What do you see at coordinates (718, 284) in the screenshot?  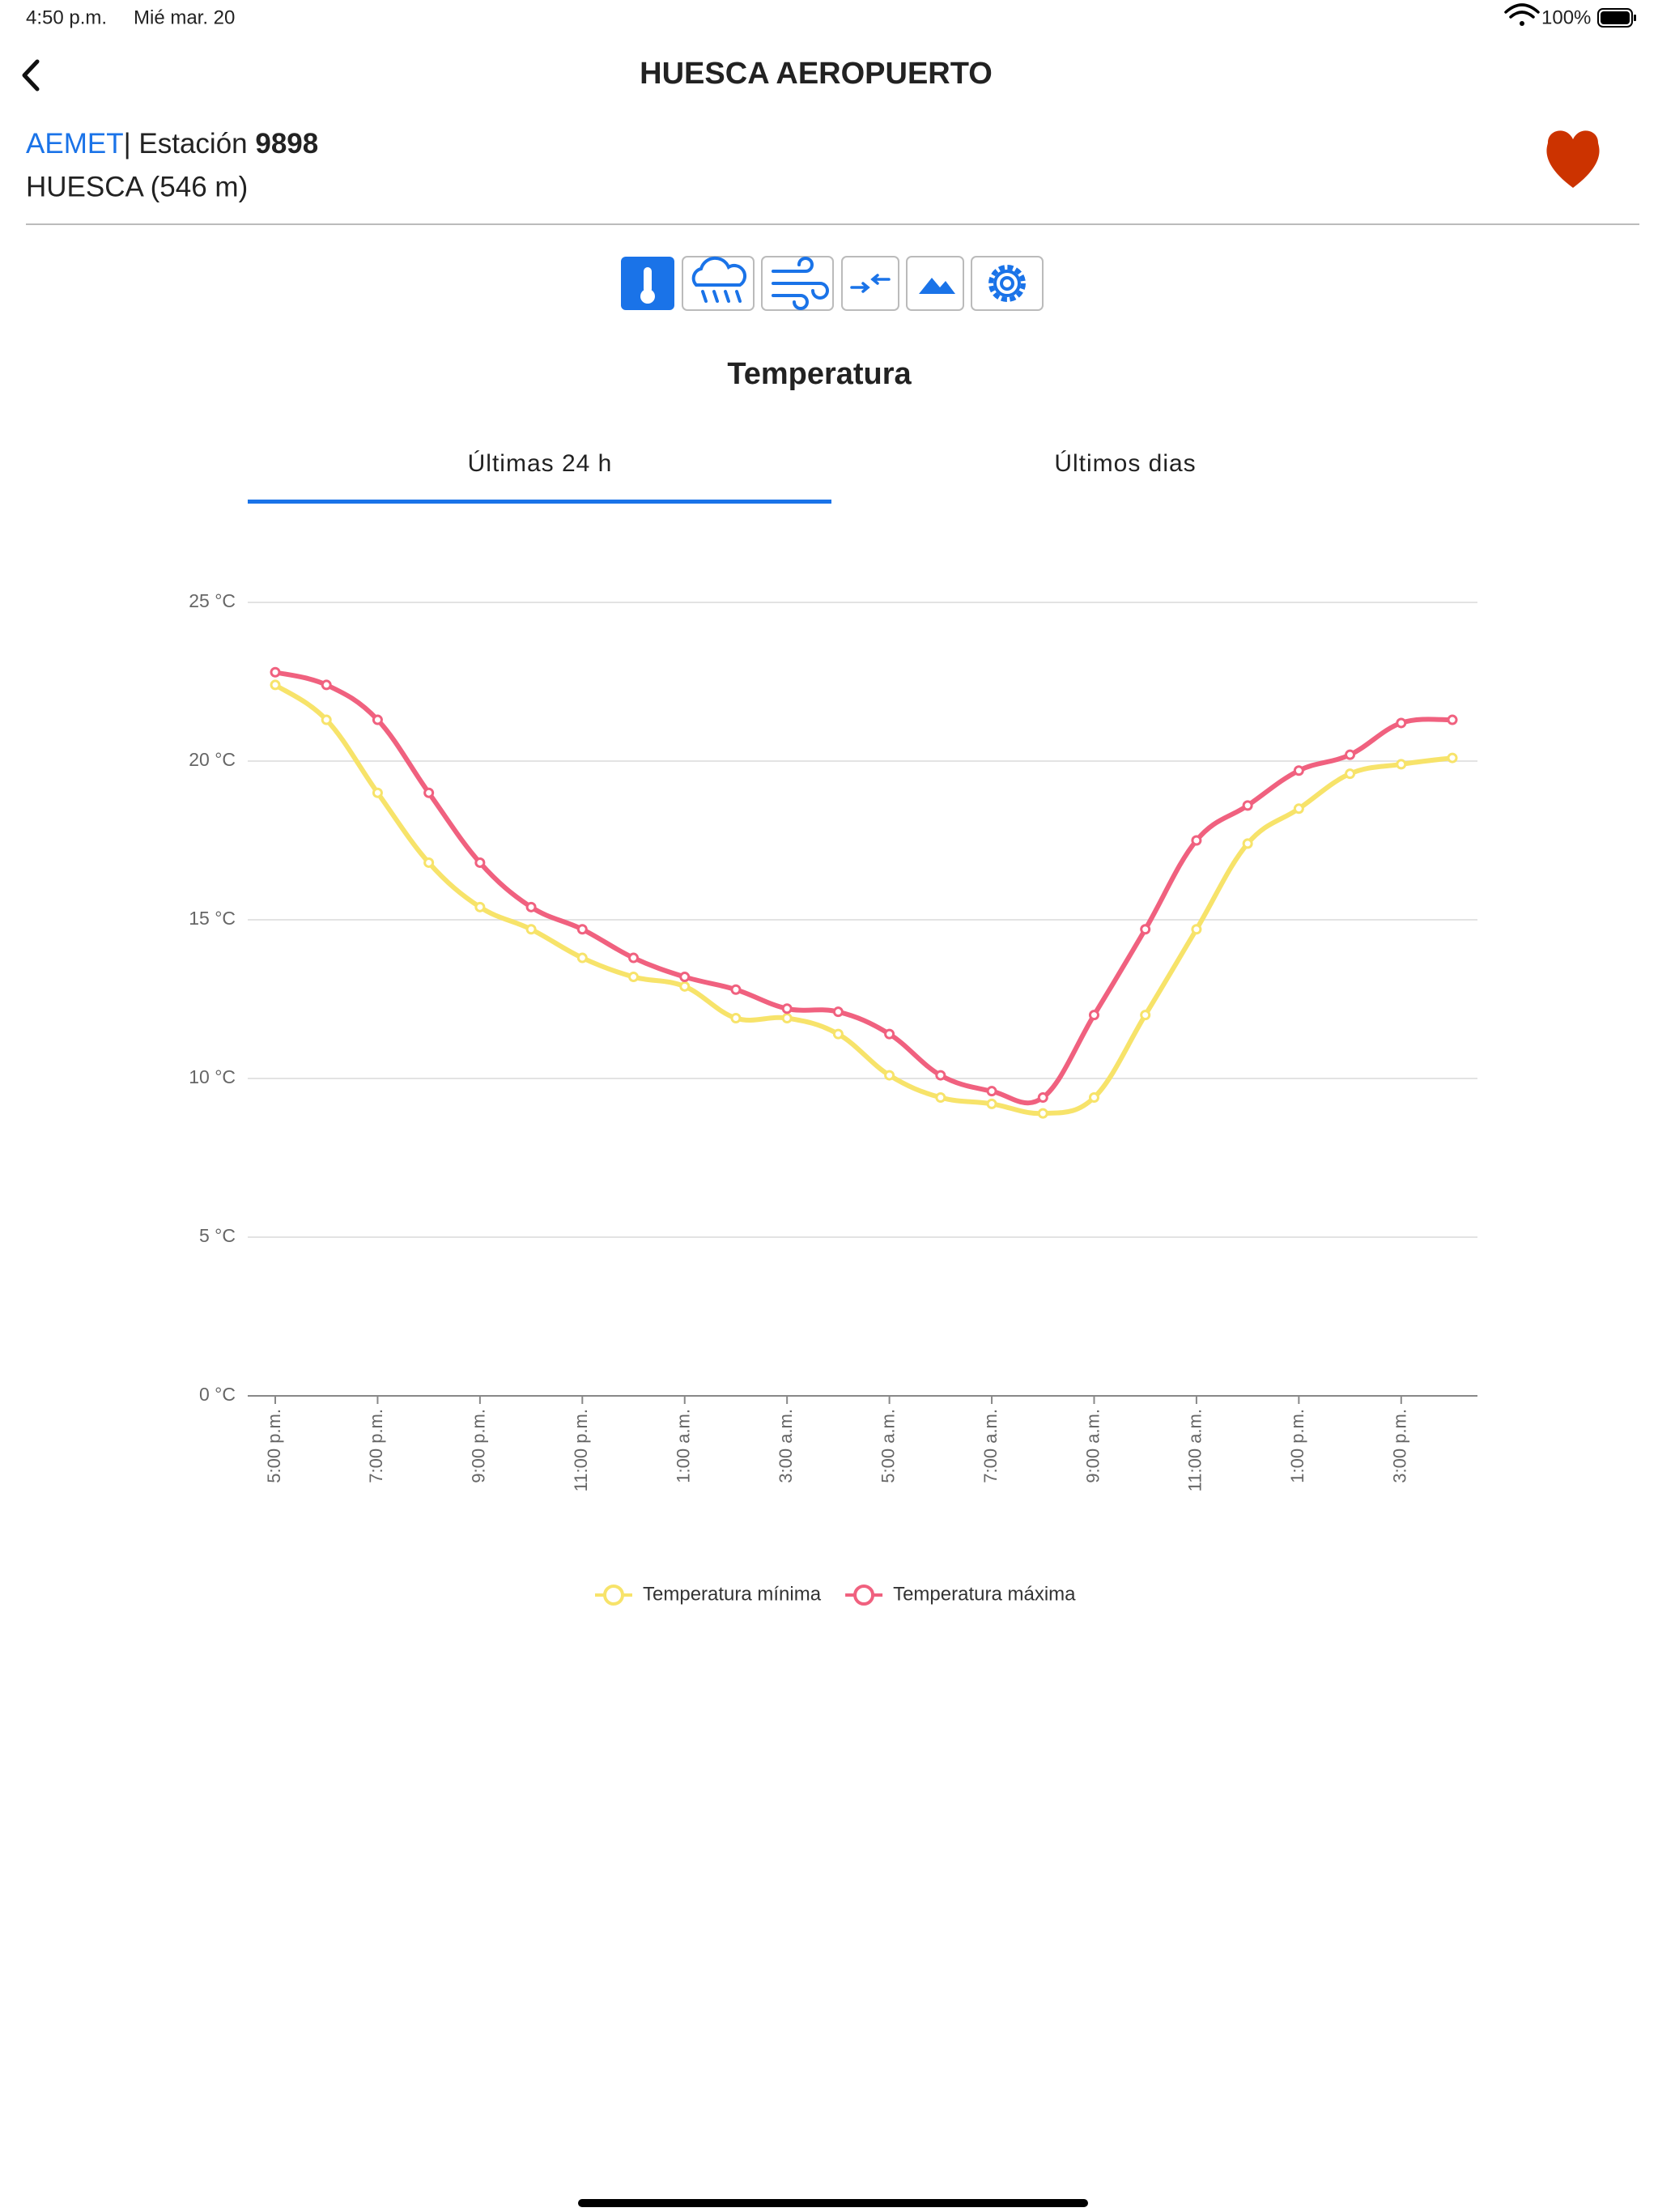 I see `rain-tab-icon` at bounding box center [718, 284].